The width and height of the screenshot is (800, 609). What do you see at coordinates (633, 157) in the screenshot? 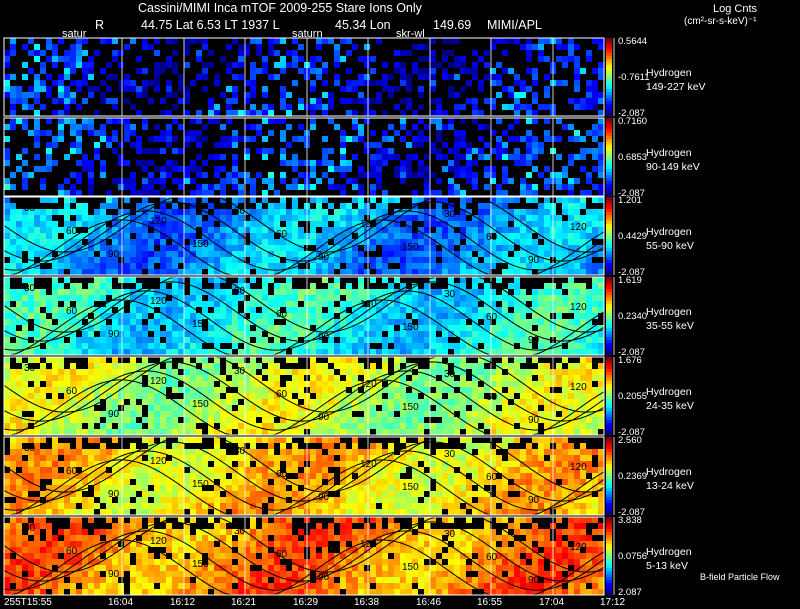
I see `colorbar-mid-value: 0.6853` at bounding box center [633, 157].